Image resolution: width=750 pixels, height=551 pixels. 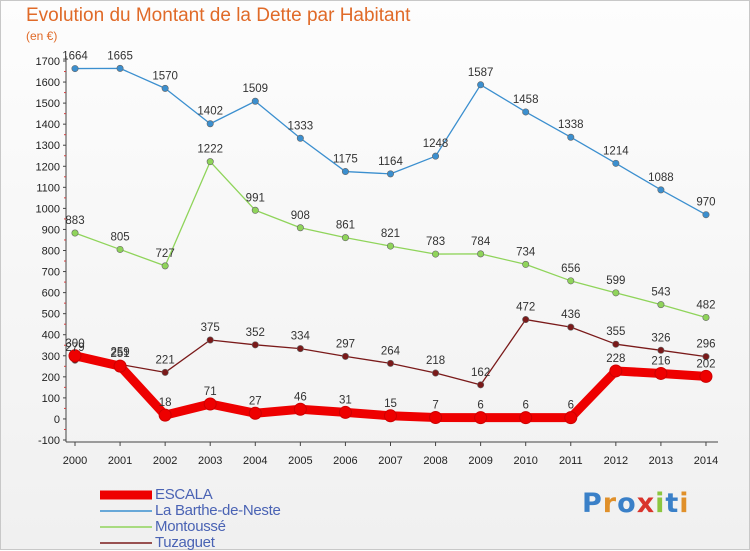 What do you see at coordinates (126, 495) in the screenshot?
I see `legend-swatch-escala` at bounding box center [126, 495].